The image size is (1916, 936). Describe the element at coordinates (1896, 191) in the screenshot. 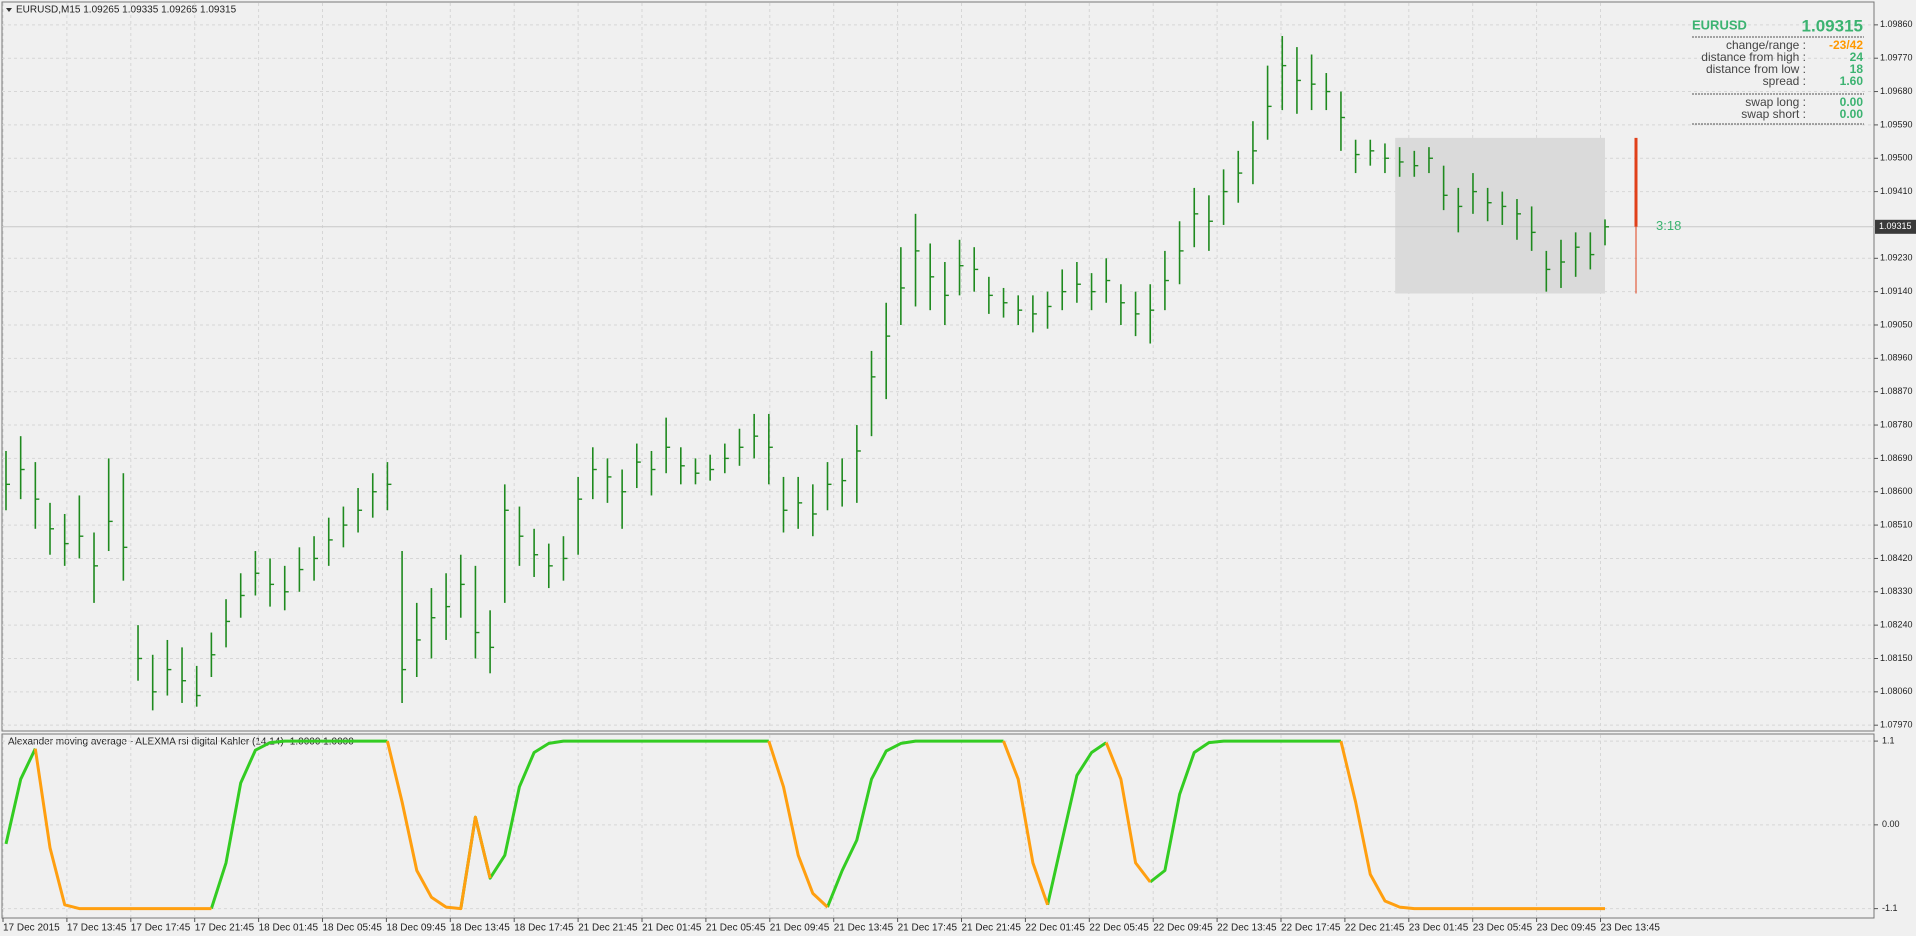

I see `y-tick-label: 1.09410` at that location.